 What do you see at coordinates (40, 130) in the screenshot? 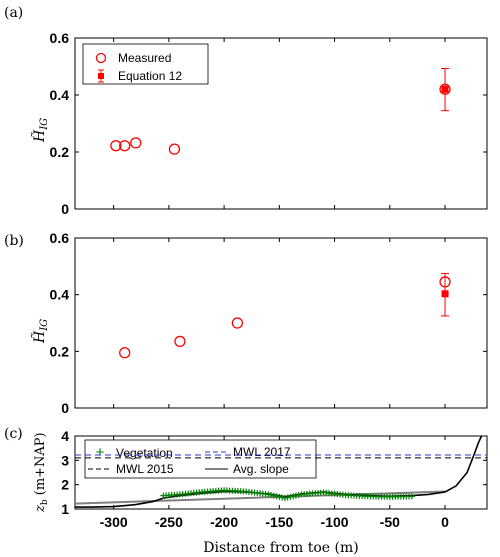
I see `ylabel-a: H̃IG` at bounding box center [40, 130].